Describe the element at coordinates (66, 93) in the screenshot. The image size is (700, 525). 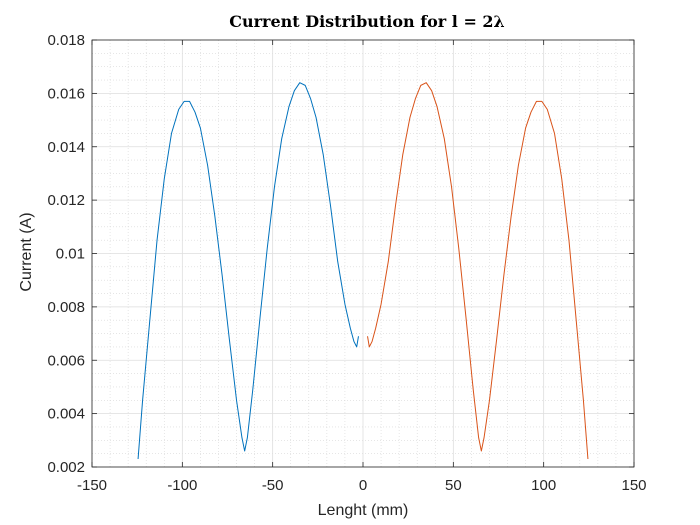
I see `y-tick-label: 0.016` at that location.